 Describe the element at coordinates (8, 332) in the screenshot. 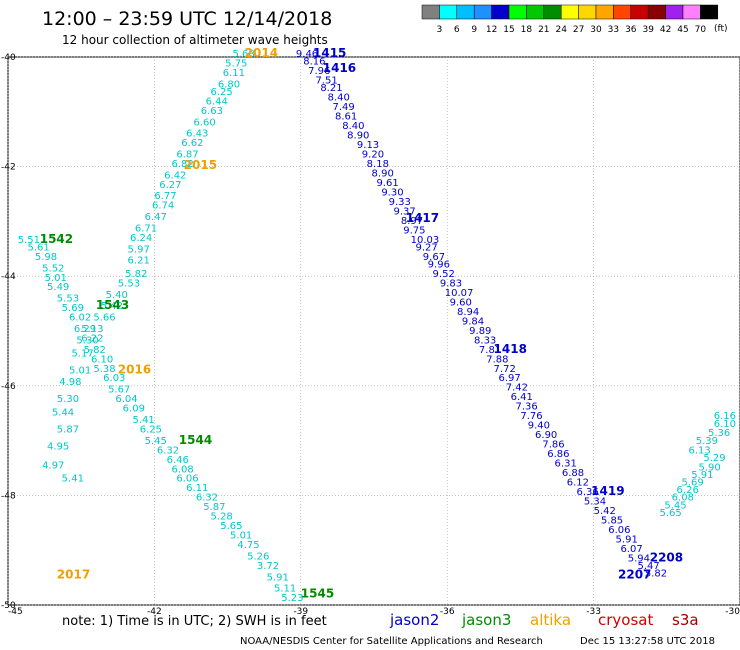

I see `latitude-tick-labels: -40 -42 -44 -46 -48 -50` at that location.